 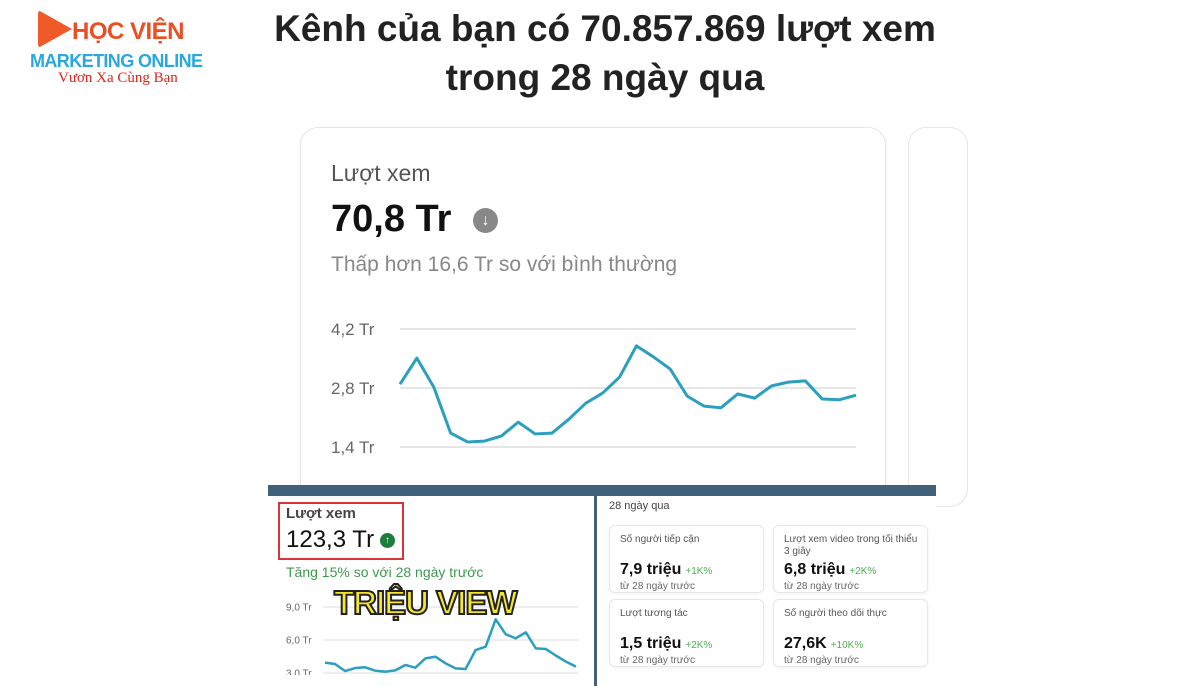 What do you see at coordinates (854, 546) in the screenshot?
I see `stat-label: Lượt xem video trong tối thiểu 3 giây` at bounding box center [854, 546].